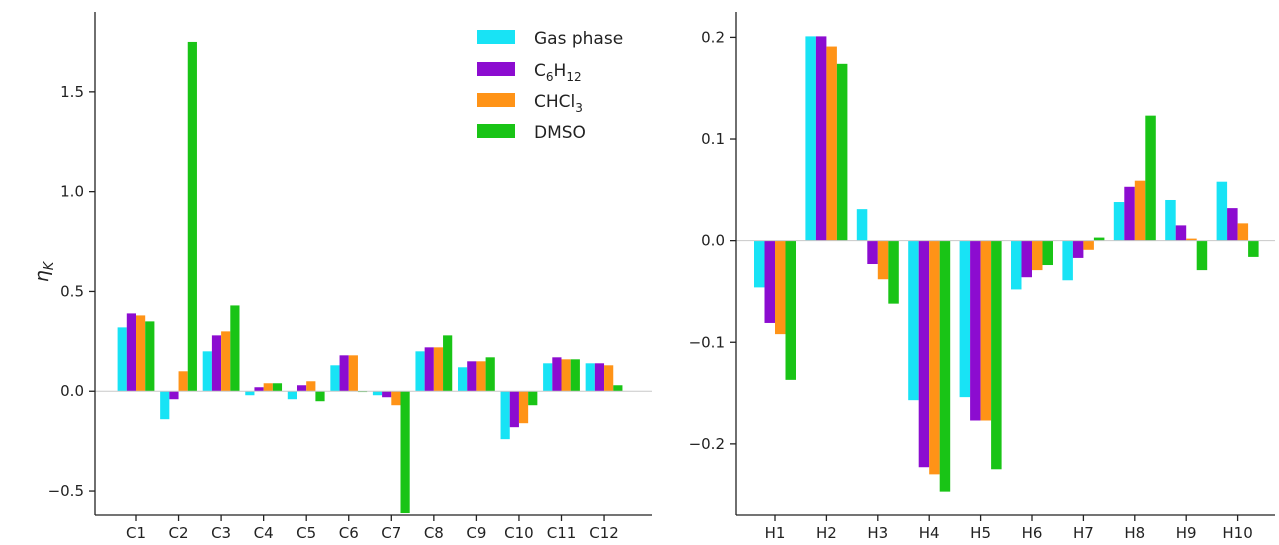  I want to click on bar-c12-dmso, so click(618, 388).